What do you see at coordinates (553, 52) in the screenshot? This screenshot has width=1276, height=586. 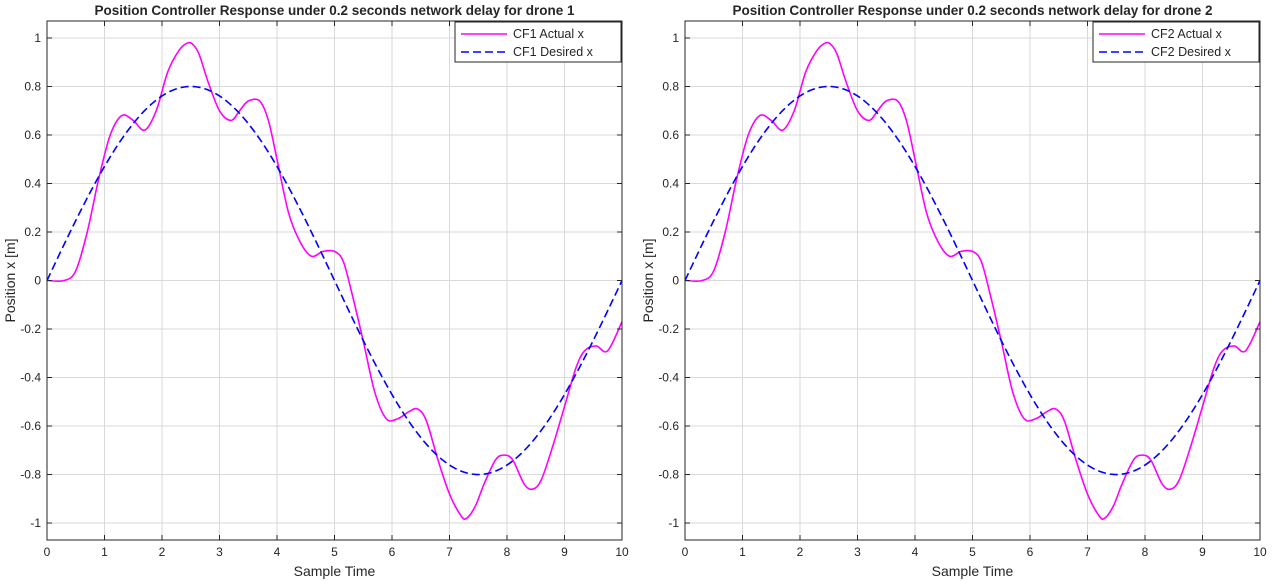 I see `legend-entry-label: CF1 Desired x` at bounding box center [553, 52].